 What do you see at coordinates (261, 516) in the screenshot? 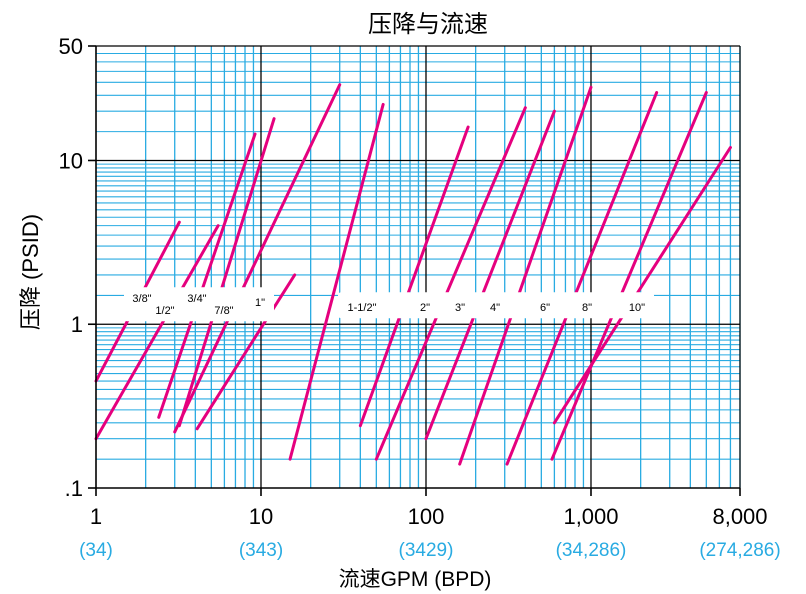
I see `x-tick-label: 10` at bounding box center [261, 516].